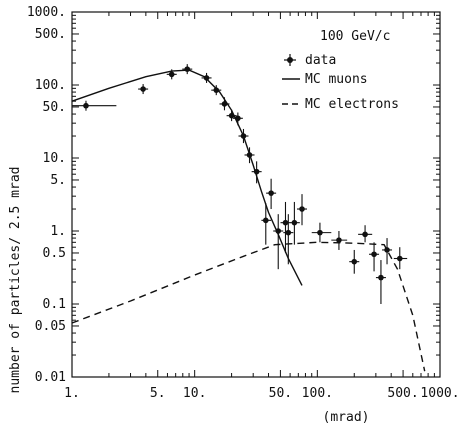 The height and width of the screenshot is (429, 466). What do you see at coordinates (280, 393) in the screenshot?
I see `x-tick-label: 50.` at bounding box center [280, 393].